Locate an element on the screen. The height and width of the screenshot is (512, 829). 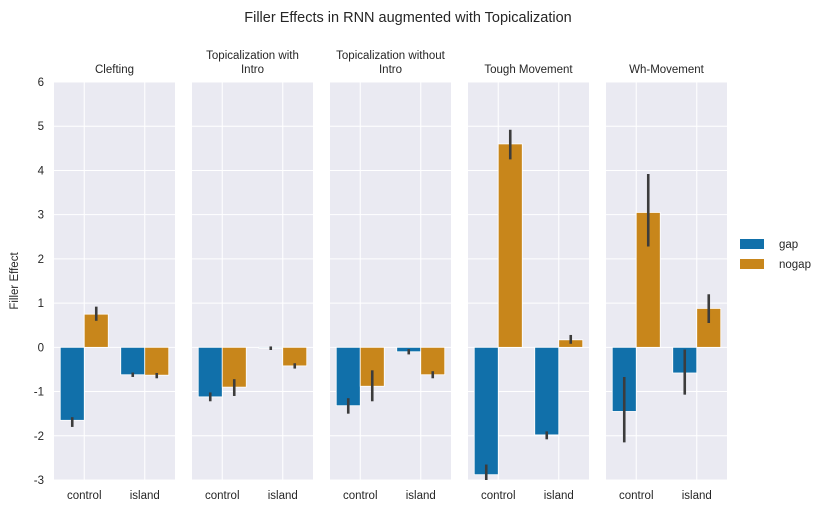
panel-title: Tough Movement is located at coordinates (528, 70).